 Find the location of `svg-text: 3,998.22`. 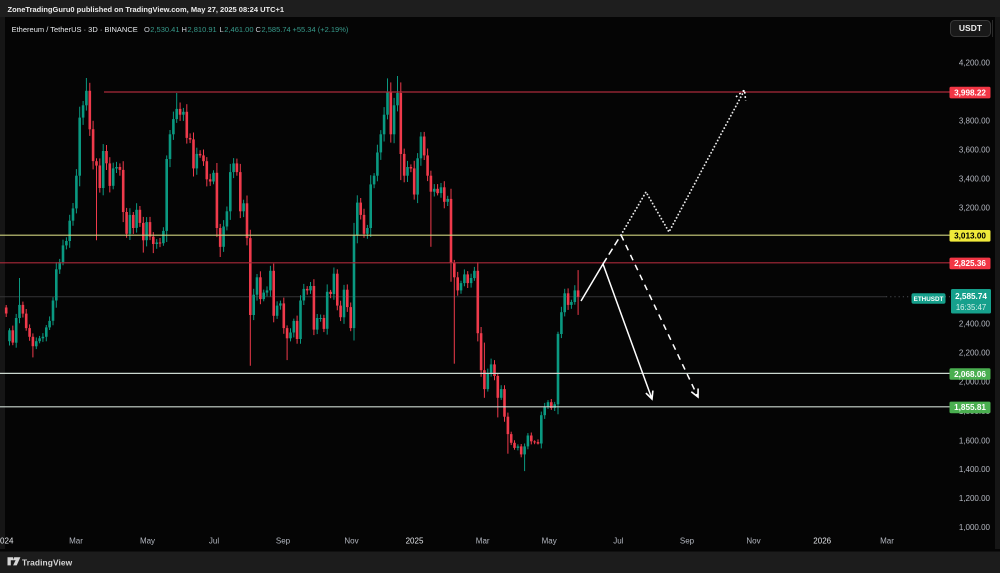

svg-text: 3,998.22 is located at coordinates (970, 92).